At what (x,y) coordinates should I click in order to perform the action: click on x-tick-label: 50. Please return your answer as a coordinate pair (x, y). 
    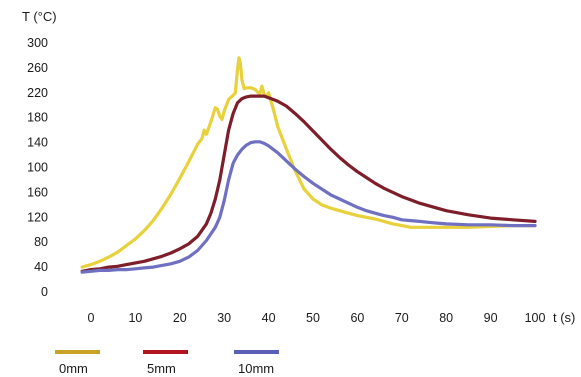
    Looking at the image, I should click on (313, 318).